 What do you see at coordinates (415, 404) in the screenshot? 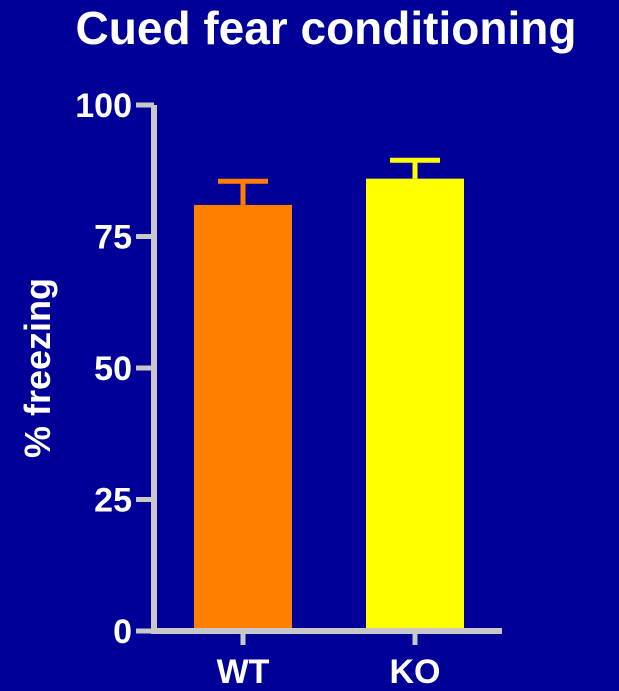
I see `bar-ko` at bounding box center [415, 404].